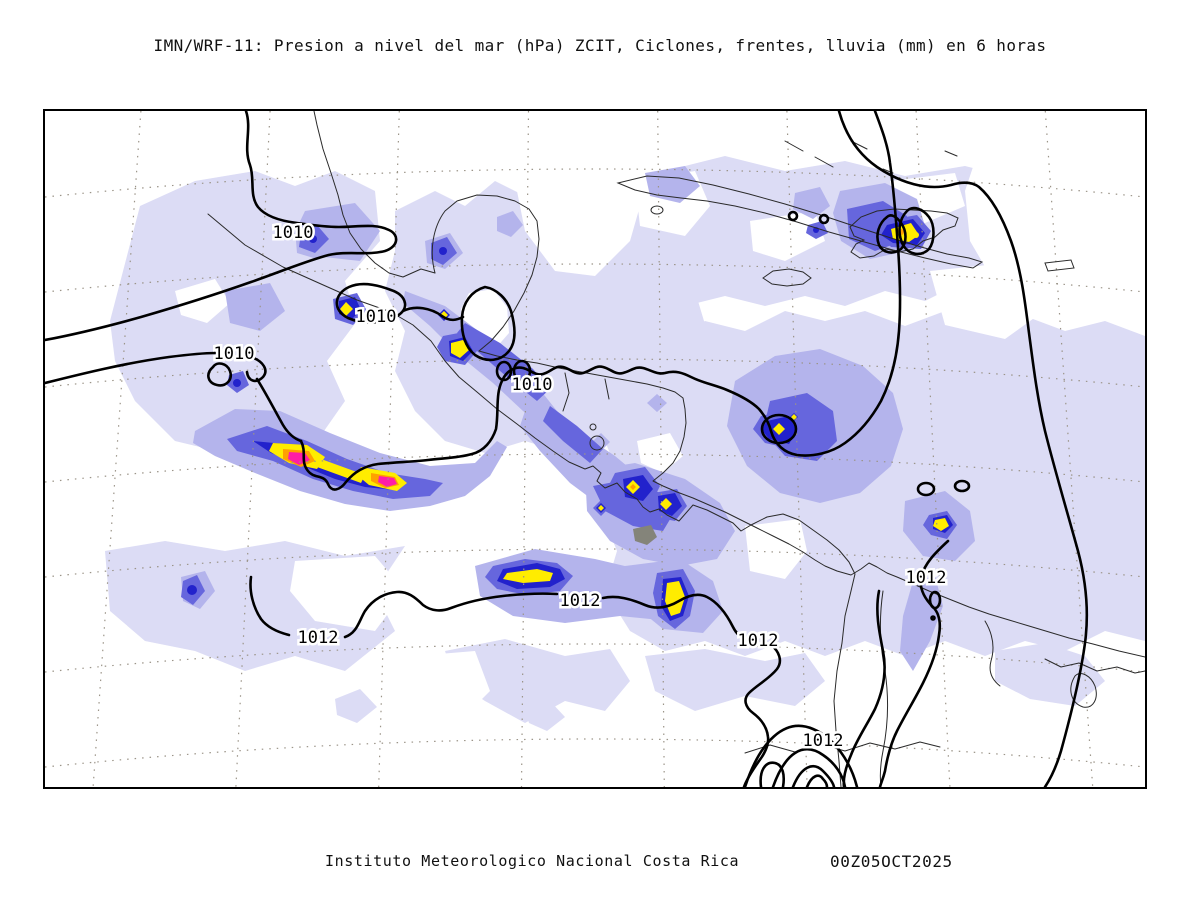 The width and height of the screenshot is (1200, 900). I want to click on lake-nicaragua, so click(597, 443).